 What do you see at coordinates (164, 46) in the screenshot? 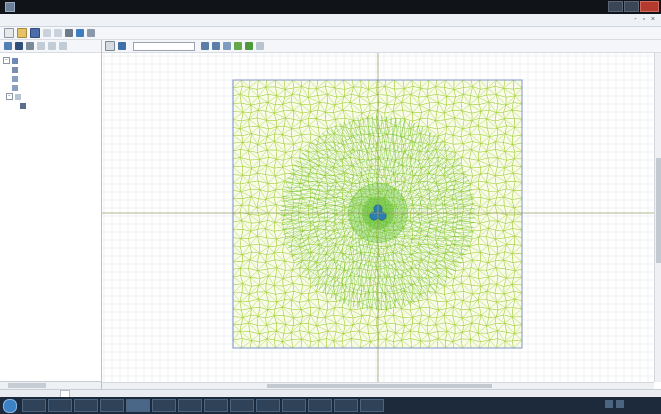
I see `layer-combo` at bounding box center [164, 46].